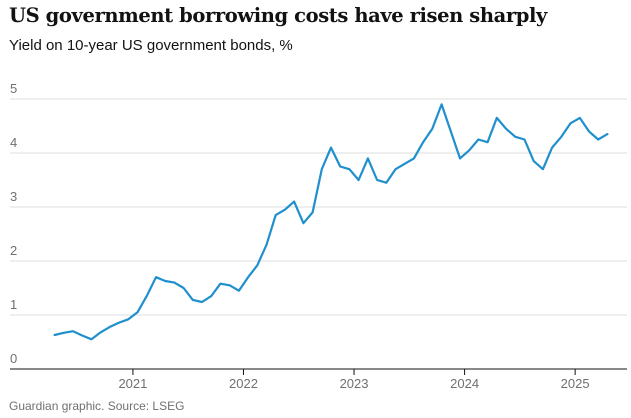 The image size is (631, 418). I want to click on chart-source: Guardian graphic. Source: LSEG, so click(97, 406).